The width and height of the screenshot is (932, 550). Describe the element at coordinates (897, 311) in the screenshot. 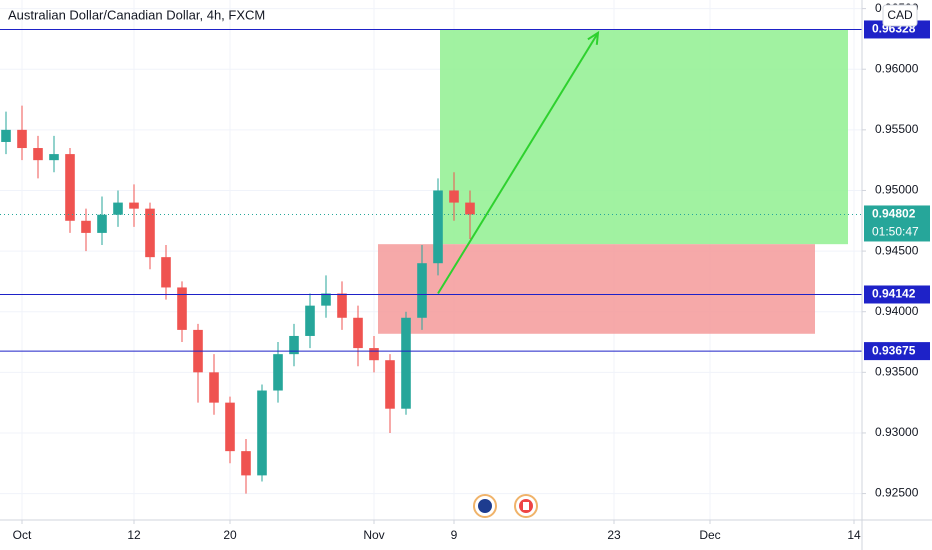

I see `y-tick-label: 0.94000` at that location.